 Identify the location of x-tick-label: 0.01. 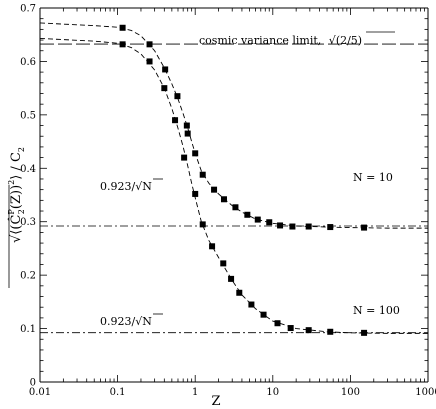
(40, 392).